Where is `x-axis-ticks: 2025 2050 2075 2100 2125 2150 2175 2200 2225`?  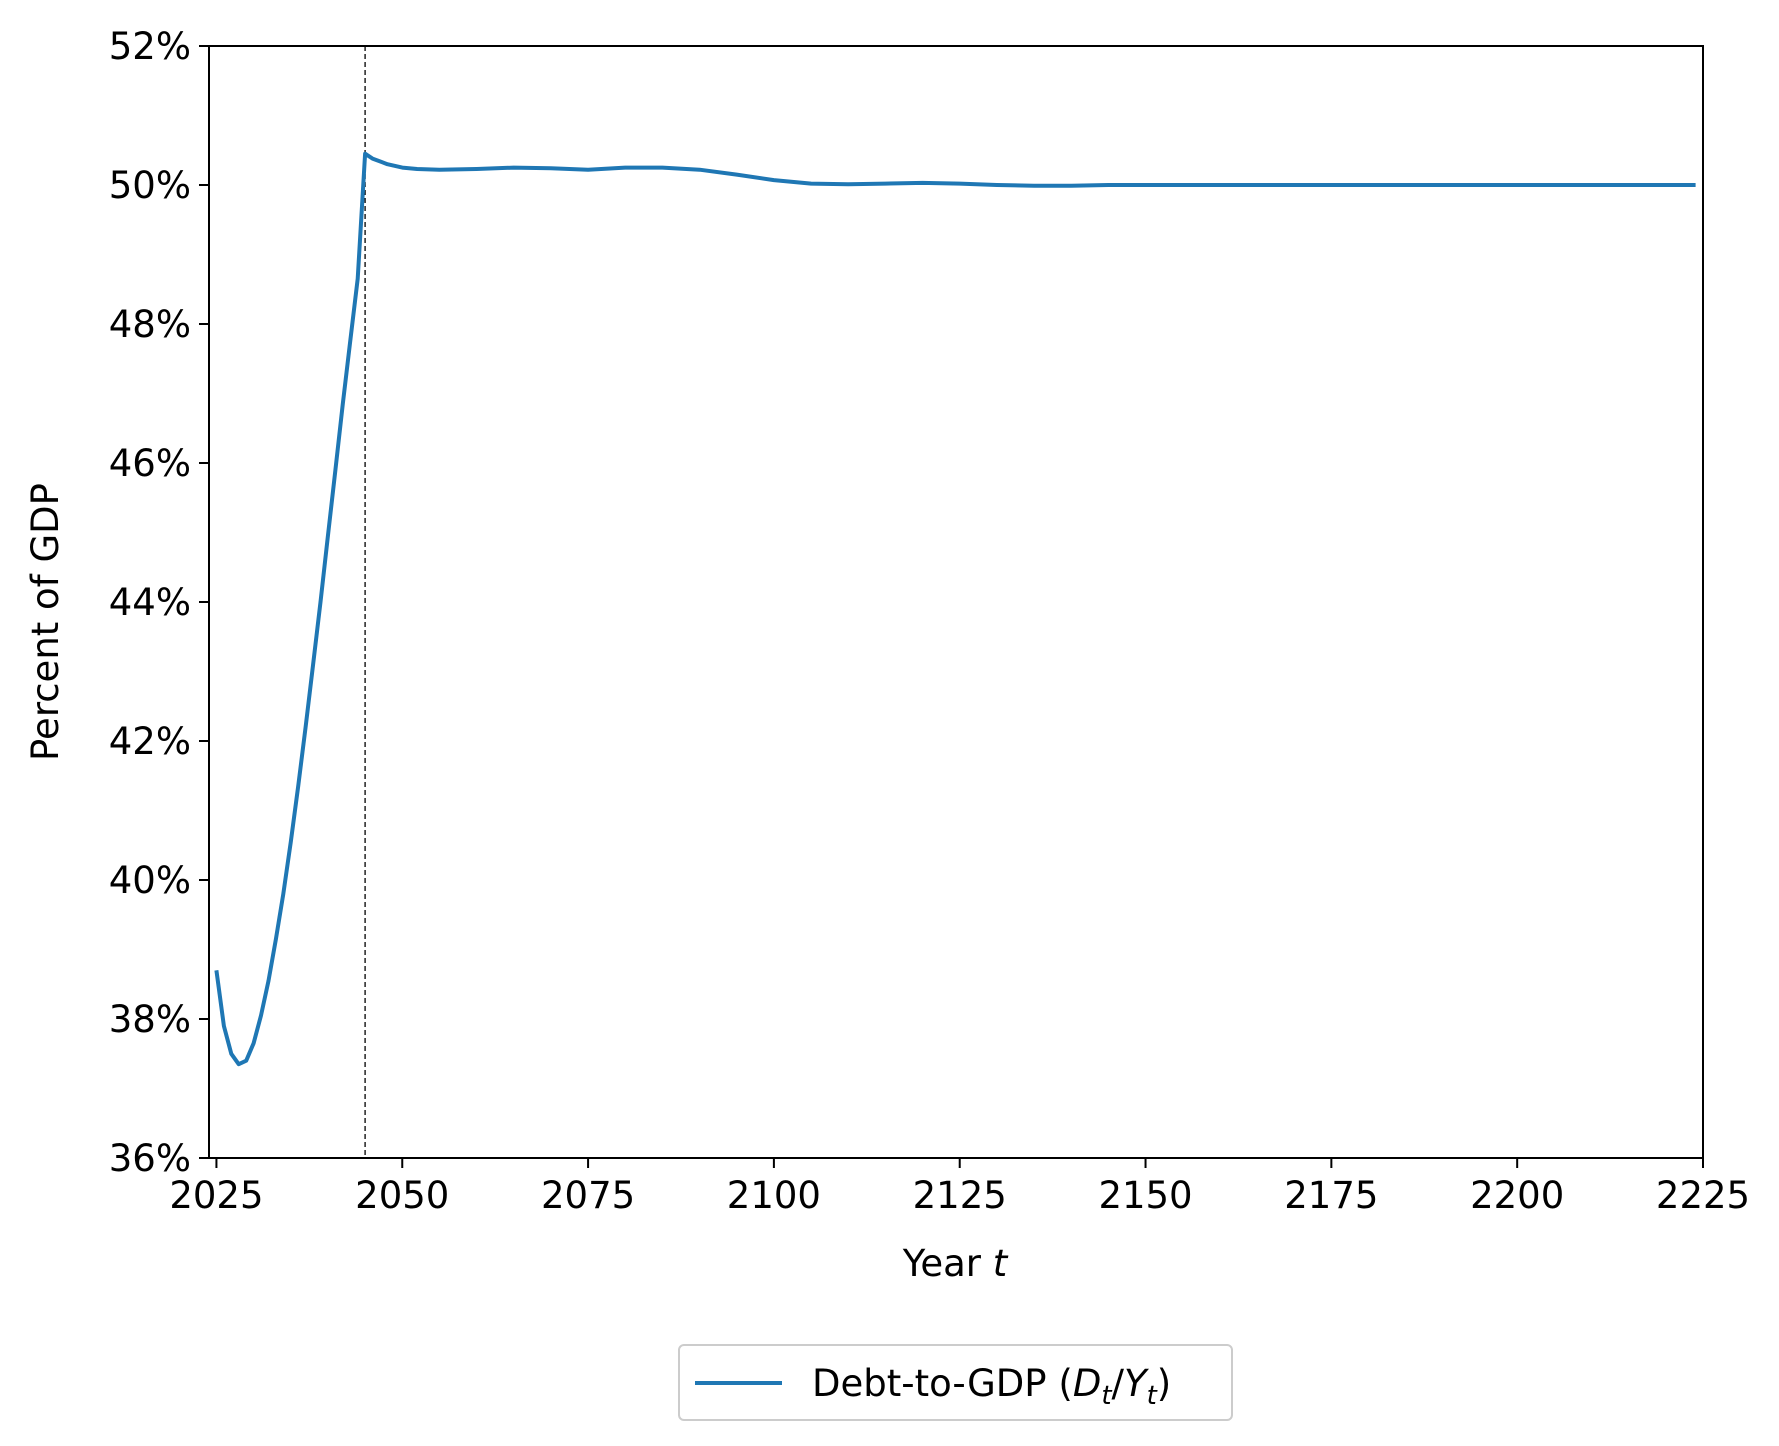 x-axis-ticks: 2025 2050 2075 2100 2125 2150 2175 2200 2225 is located at coordinates (959, 1187).